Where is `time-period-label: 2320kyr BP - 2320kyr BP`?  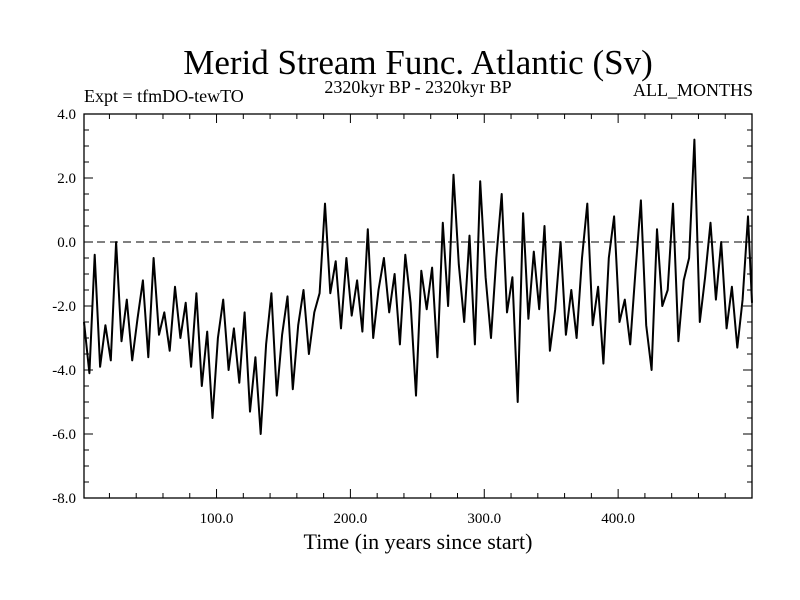 time-period-label: 2320kyr BP - 2320kyr BP is located at coordinates (417, 87).